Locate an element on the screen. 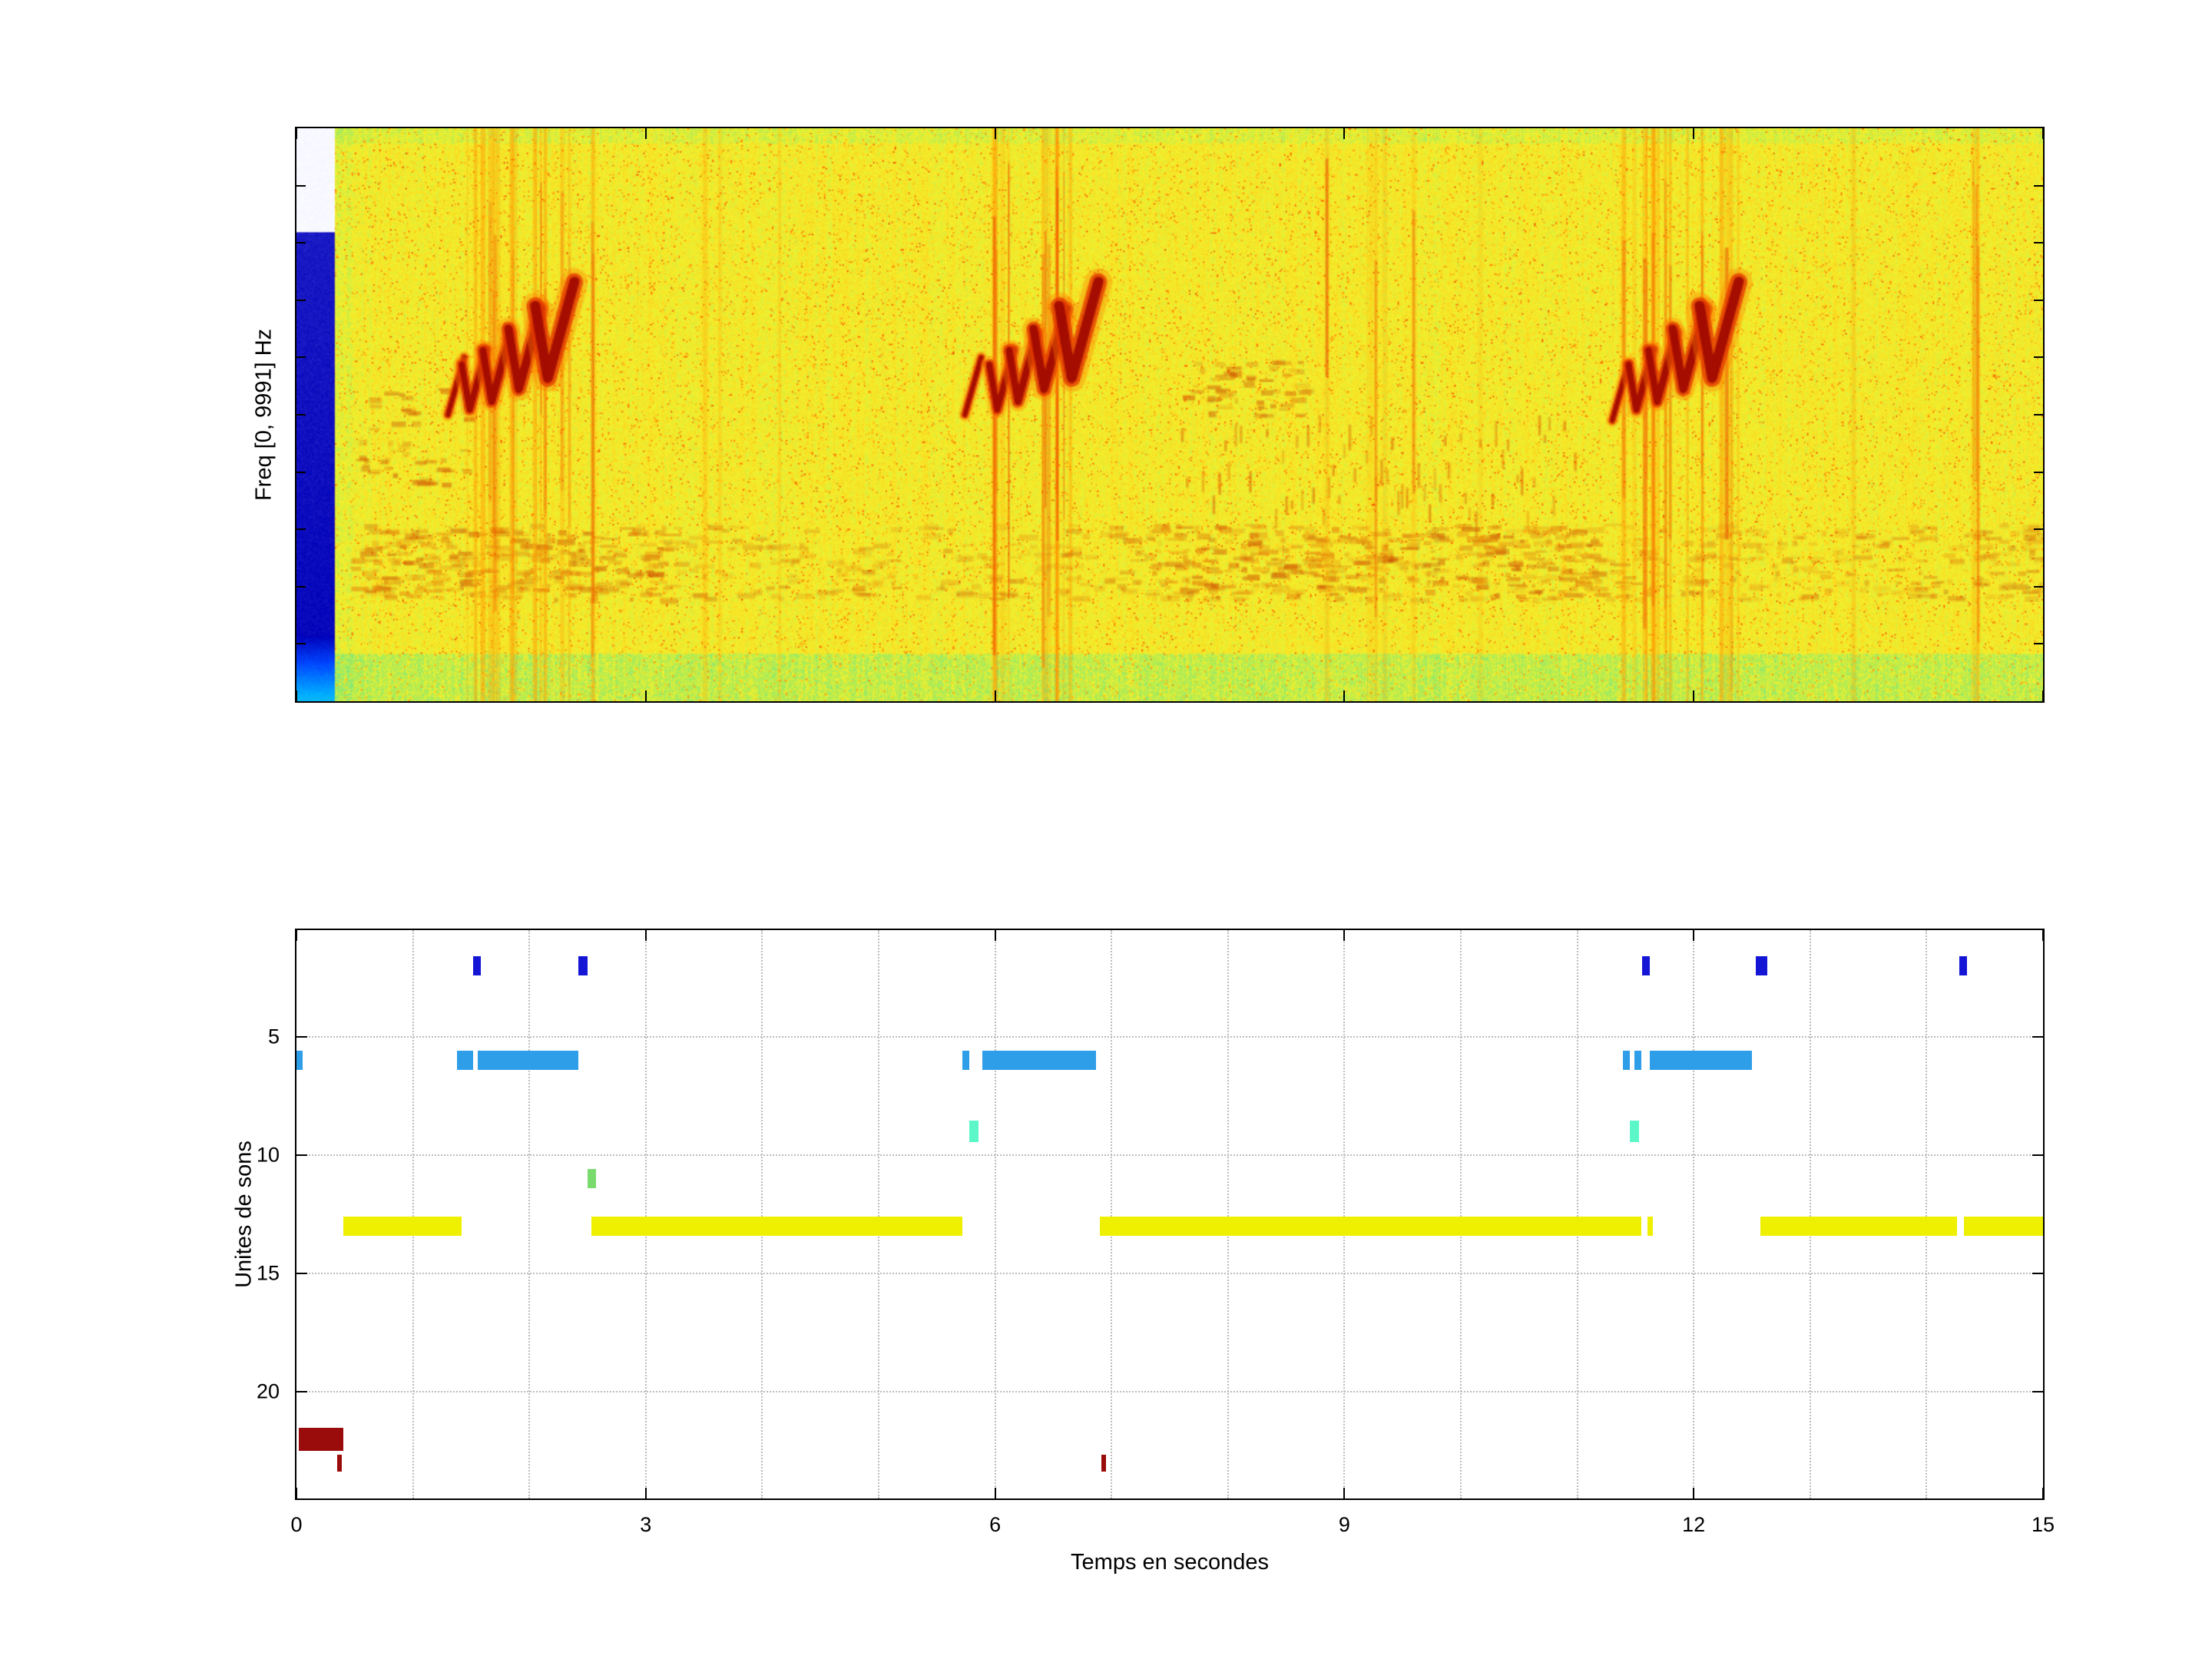 The width and height of the screenshot is (2212, 1659). x-tick-label: 3 is located at coordinates (646, 1524).